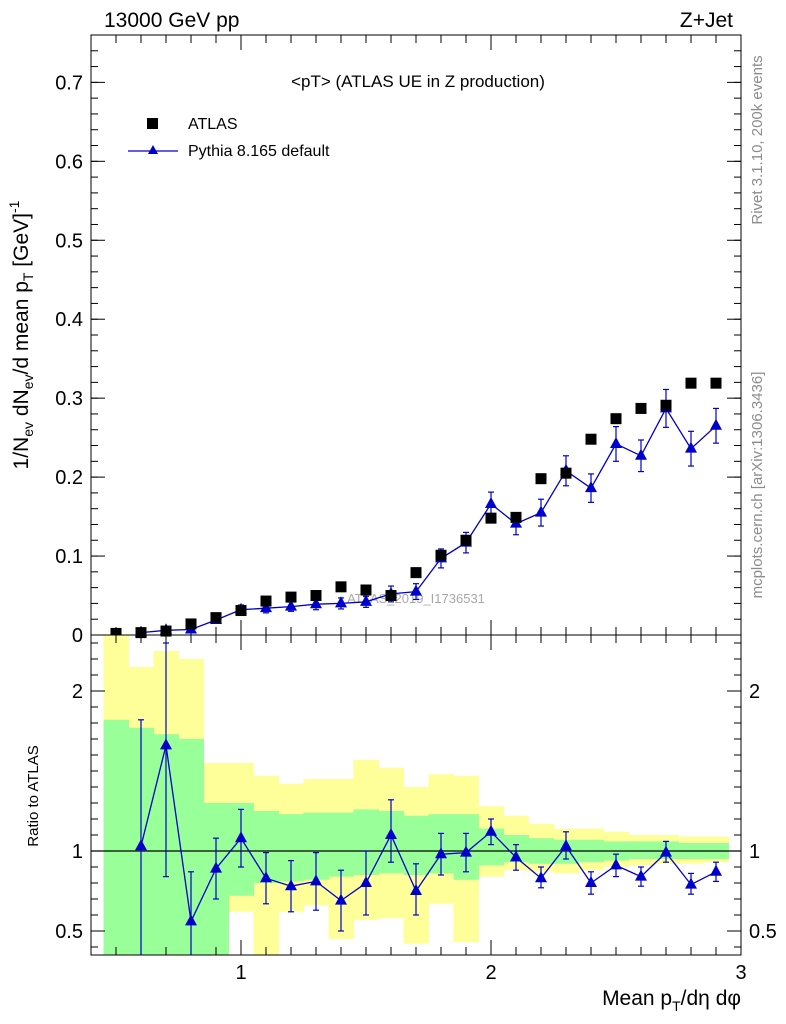 The height and width of the screenshot is (1024, 786). Describe the element at coordinates (69, 320) in the screenshot. I see `y-tick-label: 0.4` at that location.